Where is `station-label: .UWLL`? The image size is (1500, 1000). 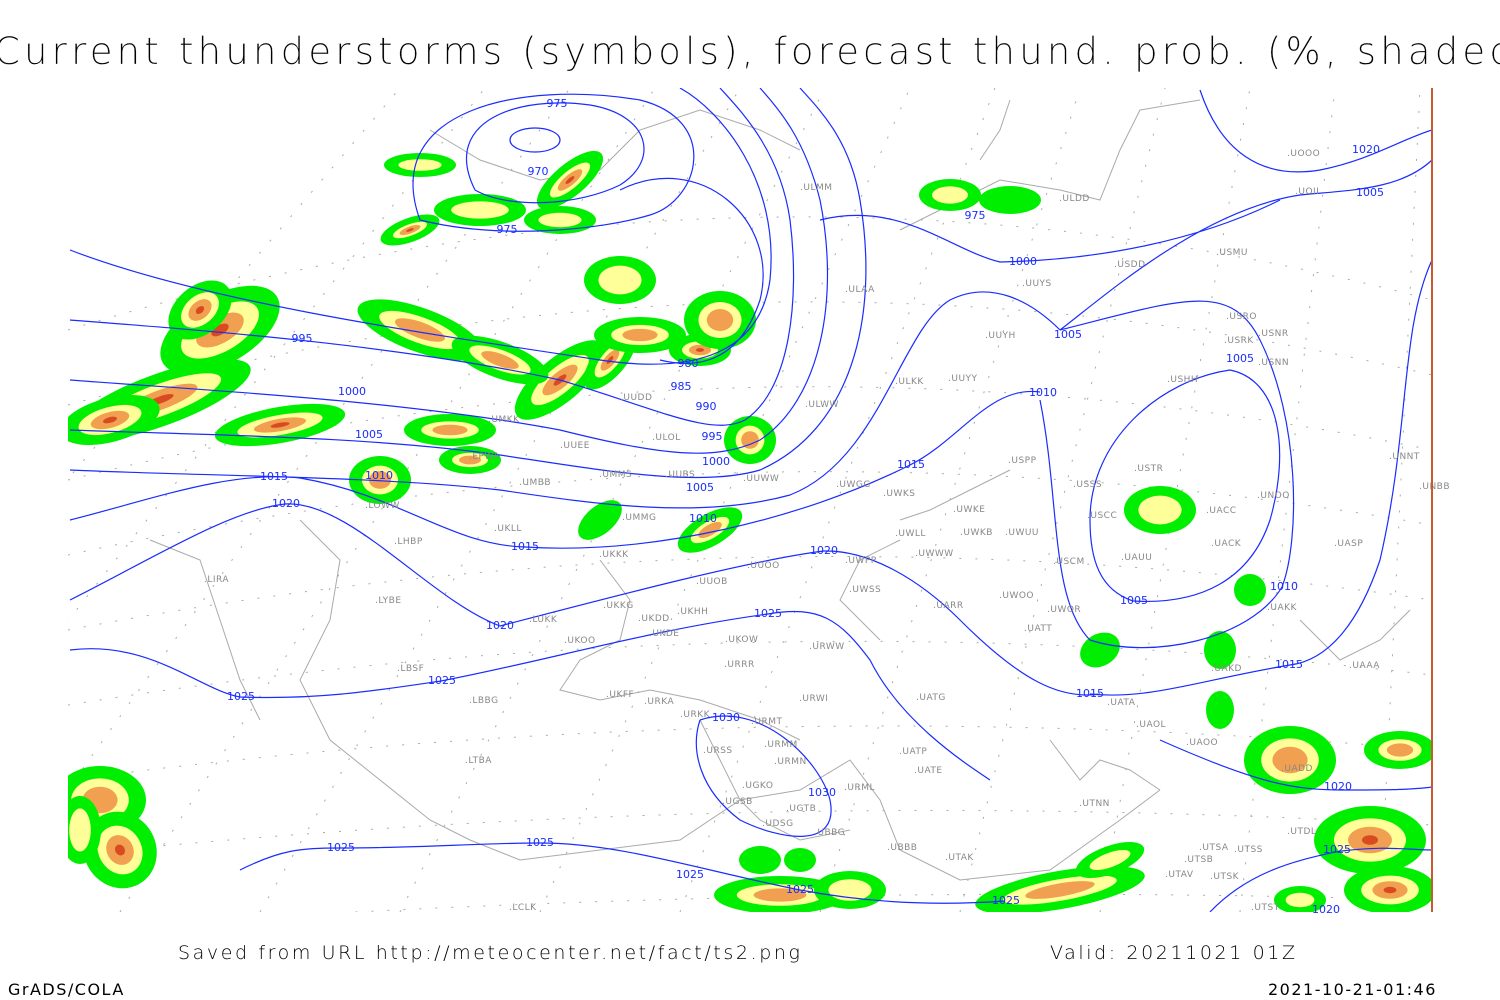 station-label: .UWLL is located at coordinates (910, 534).